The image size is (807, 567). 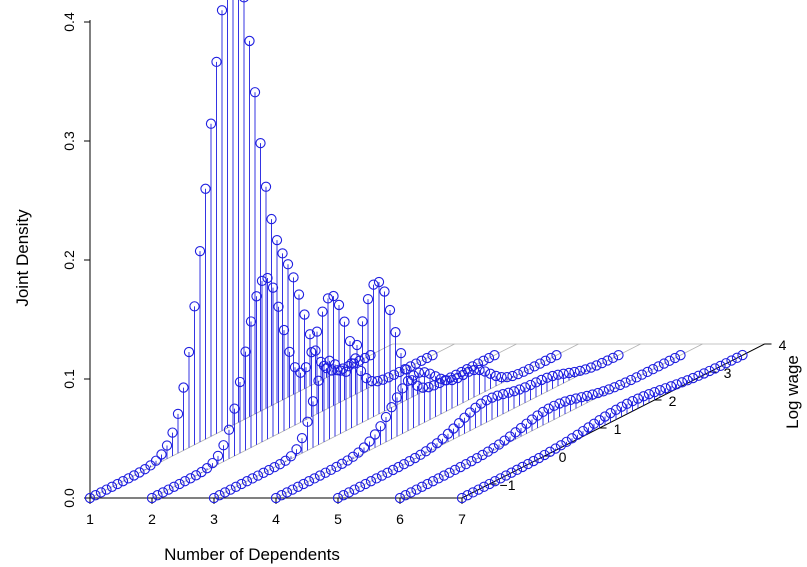 I want to click on x-axis-title: Number of Dependents, so click(x=252, y=554).